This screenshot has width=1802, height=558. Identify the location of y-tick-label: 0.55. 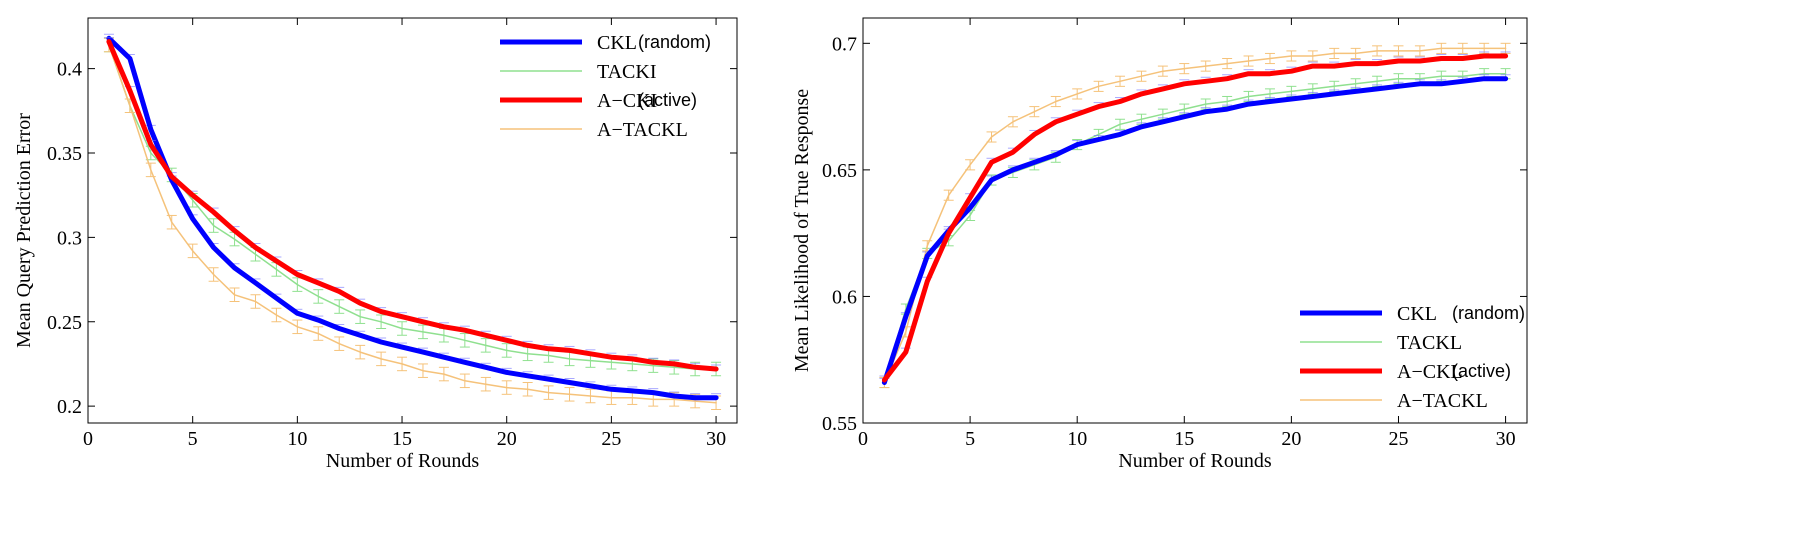
(839, 424).